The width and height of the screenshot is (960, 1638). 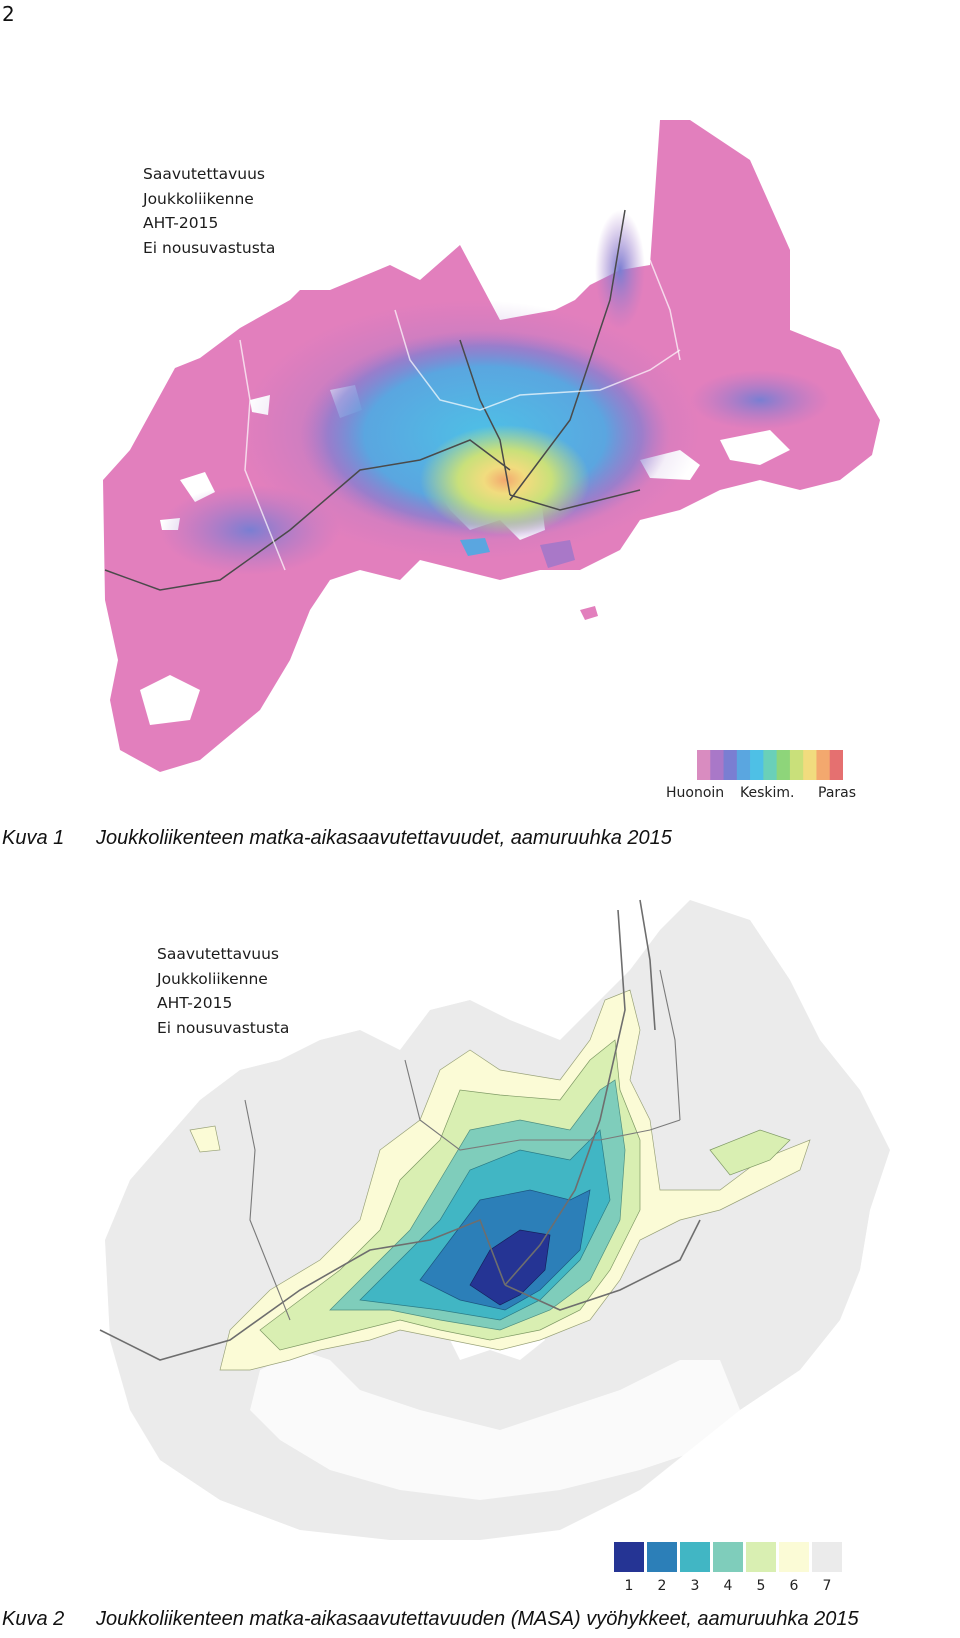 I want to click on caption-number: Kuva 1, so click(x=33, y=838).